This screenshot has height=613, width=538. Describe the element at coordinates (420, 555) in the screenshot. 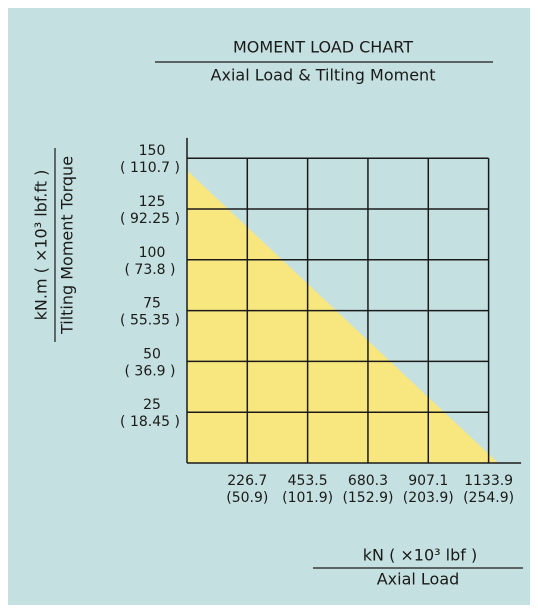

I see `x-axis-label: kN ( ×10³ lbf )` at that location.